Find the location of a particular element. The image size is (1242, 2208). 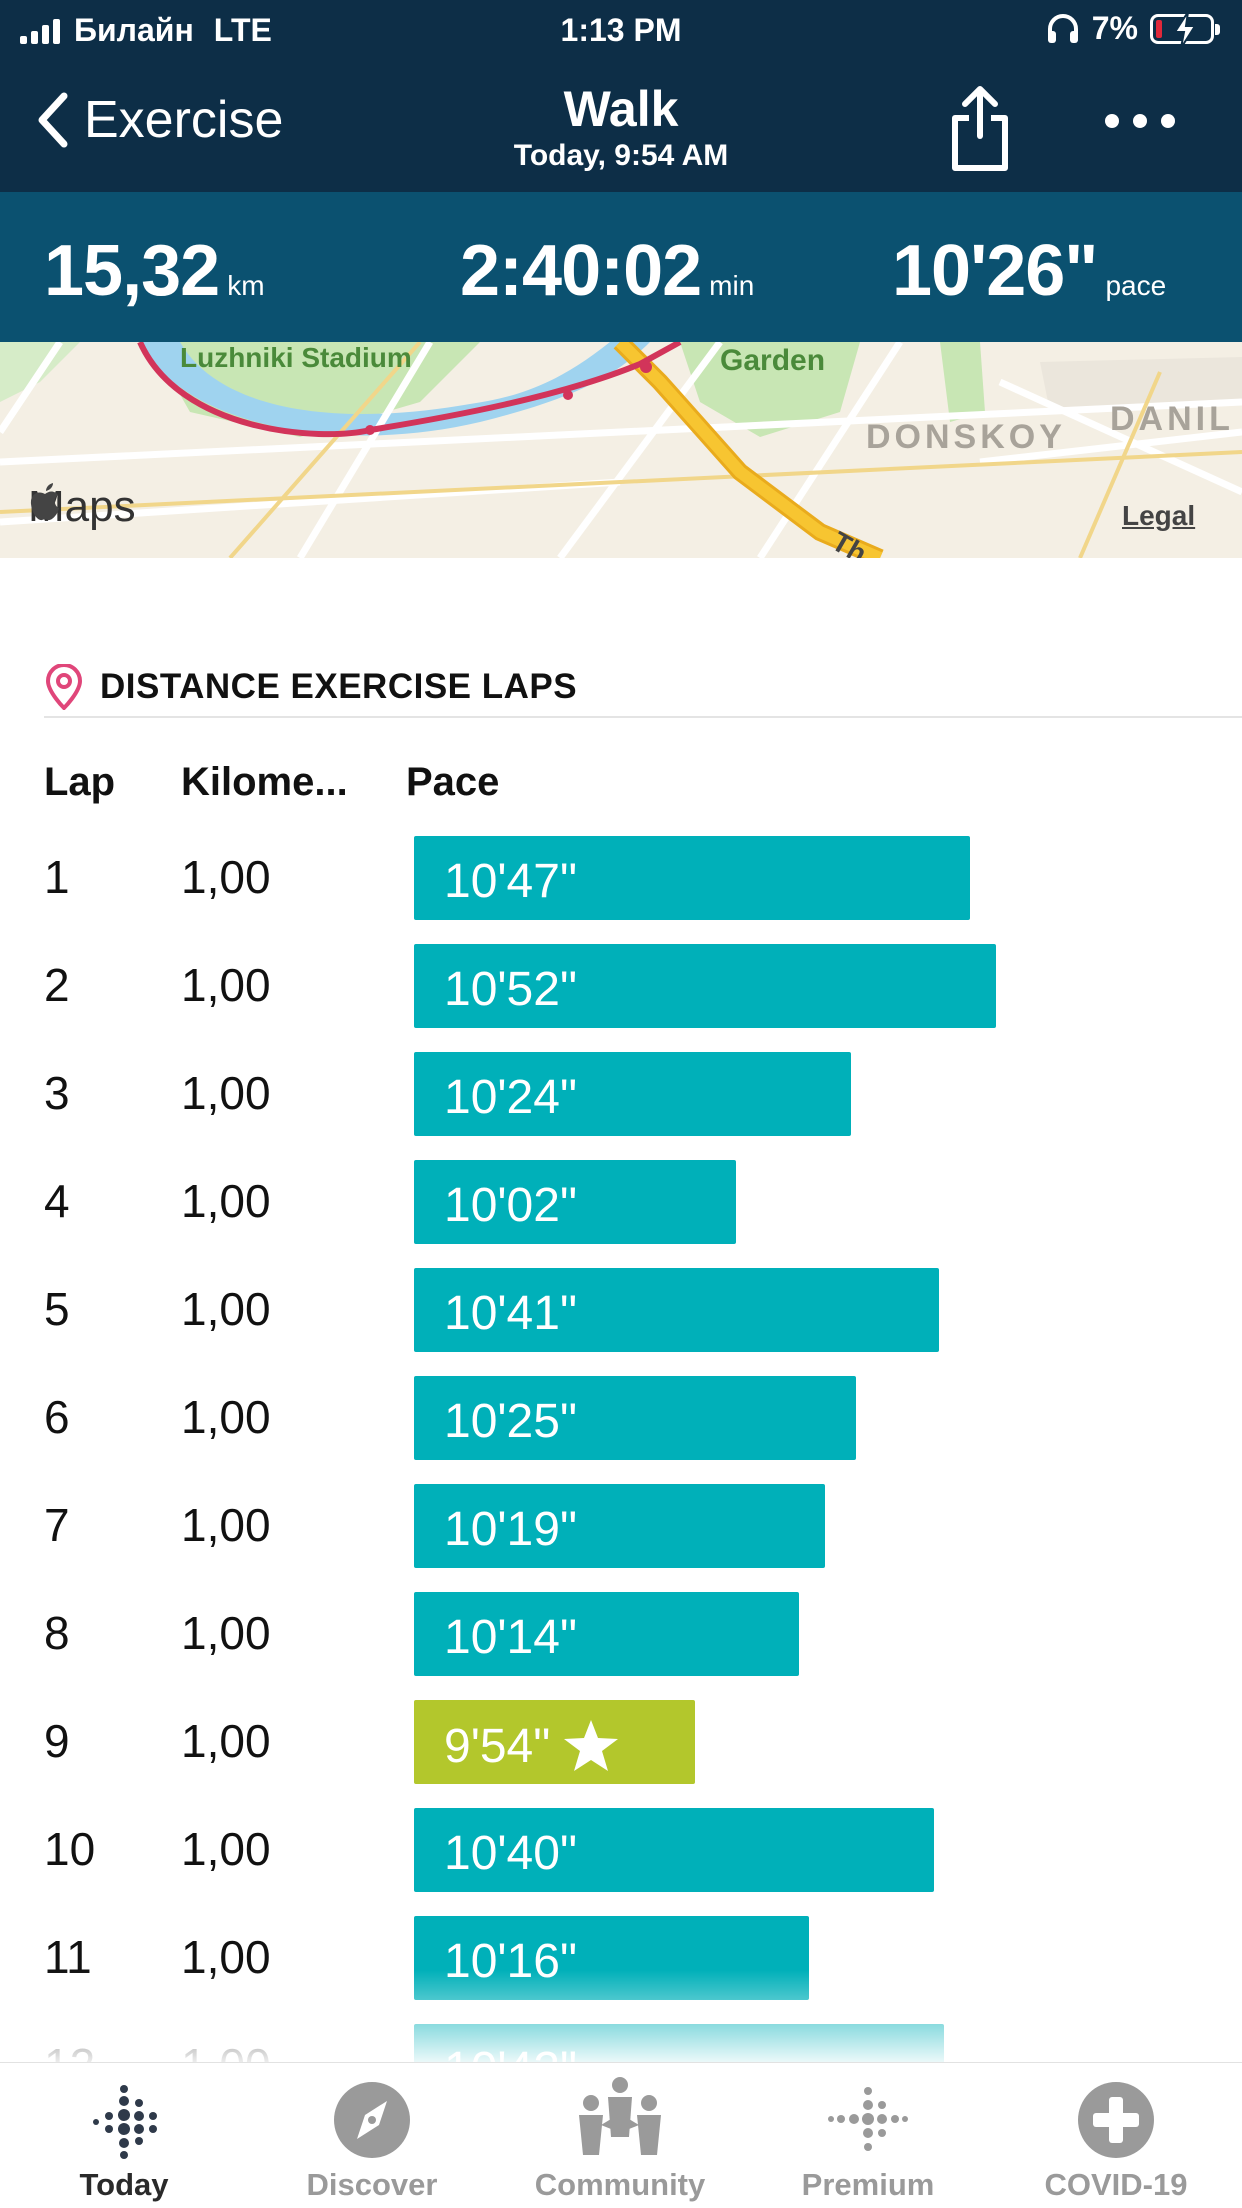

lap-row: 10 1,00 10'40" is located at coordinates (621, 1852).